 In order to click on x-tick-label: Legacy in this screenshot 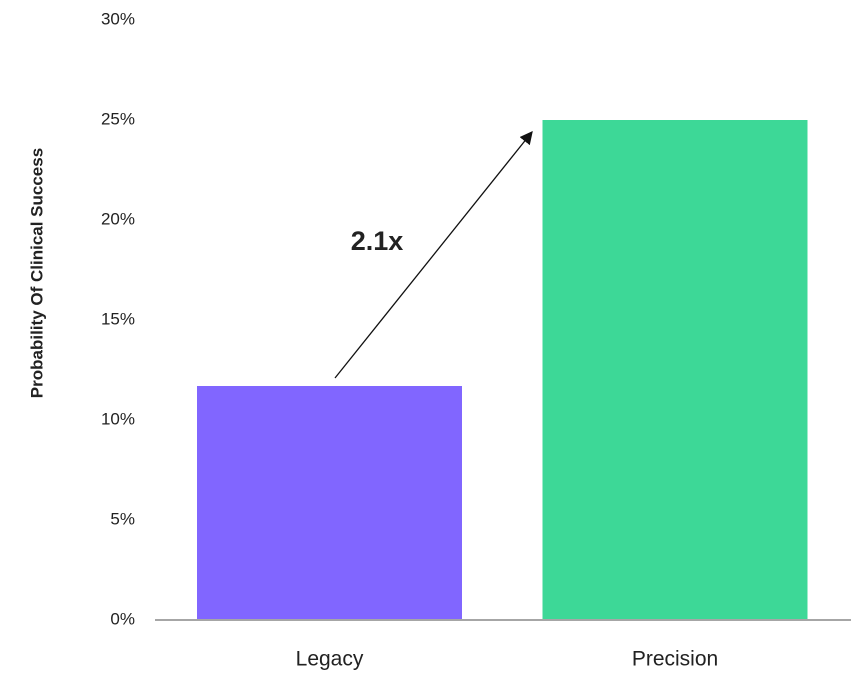, I will do `click(330, 659)`.